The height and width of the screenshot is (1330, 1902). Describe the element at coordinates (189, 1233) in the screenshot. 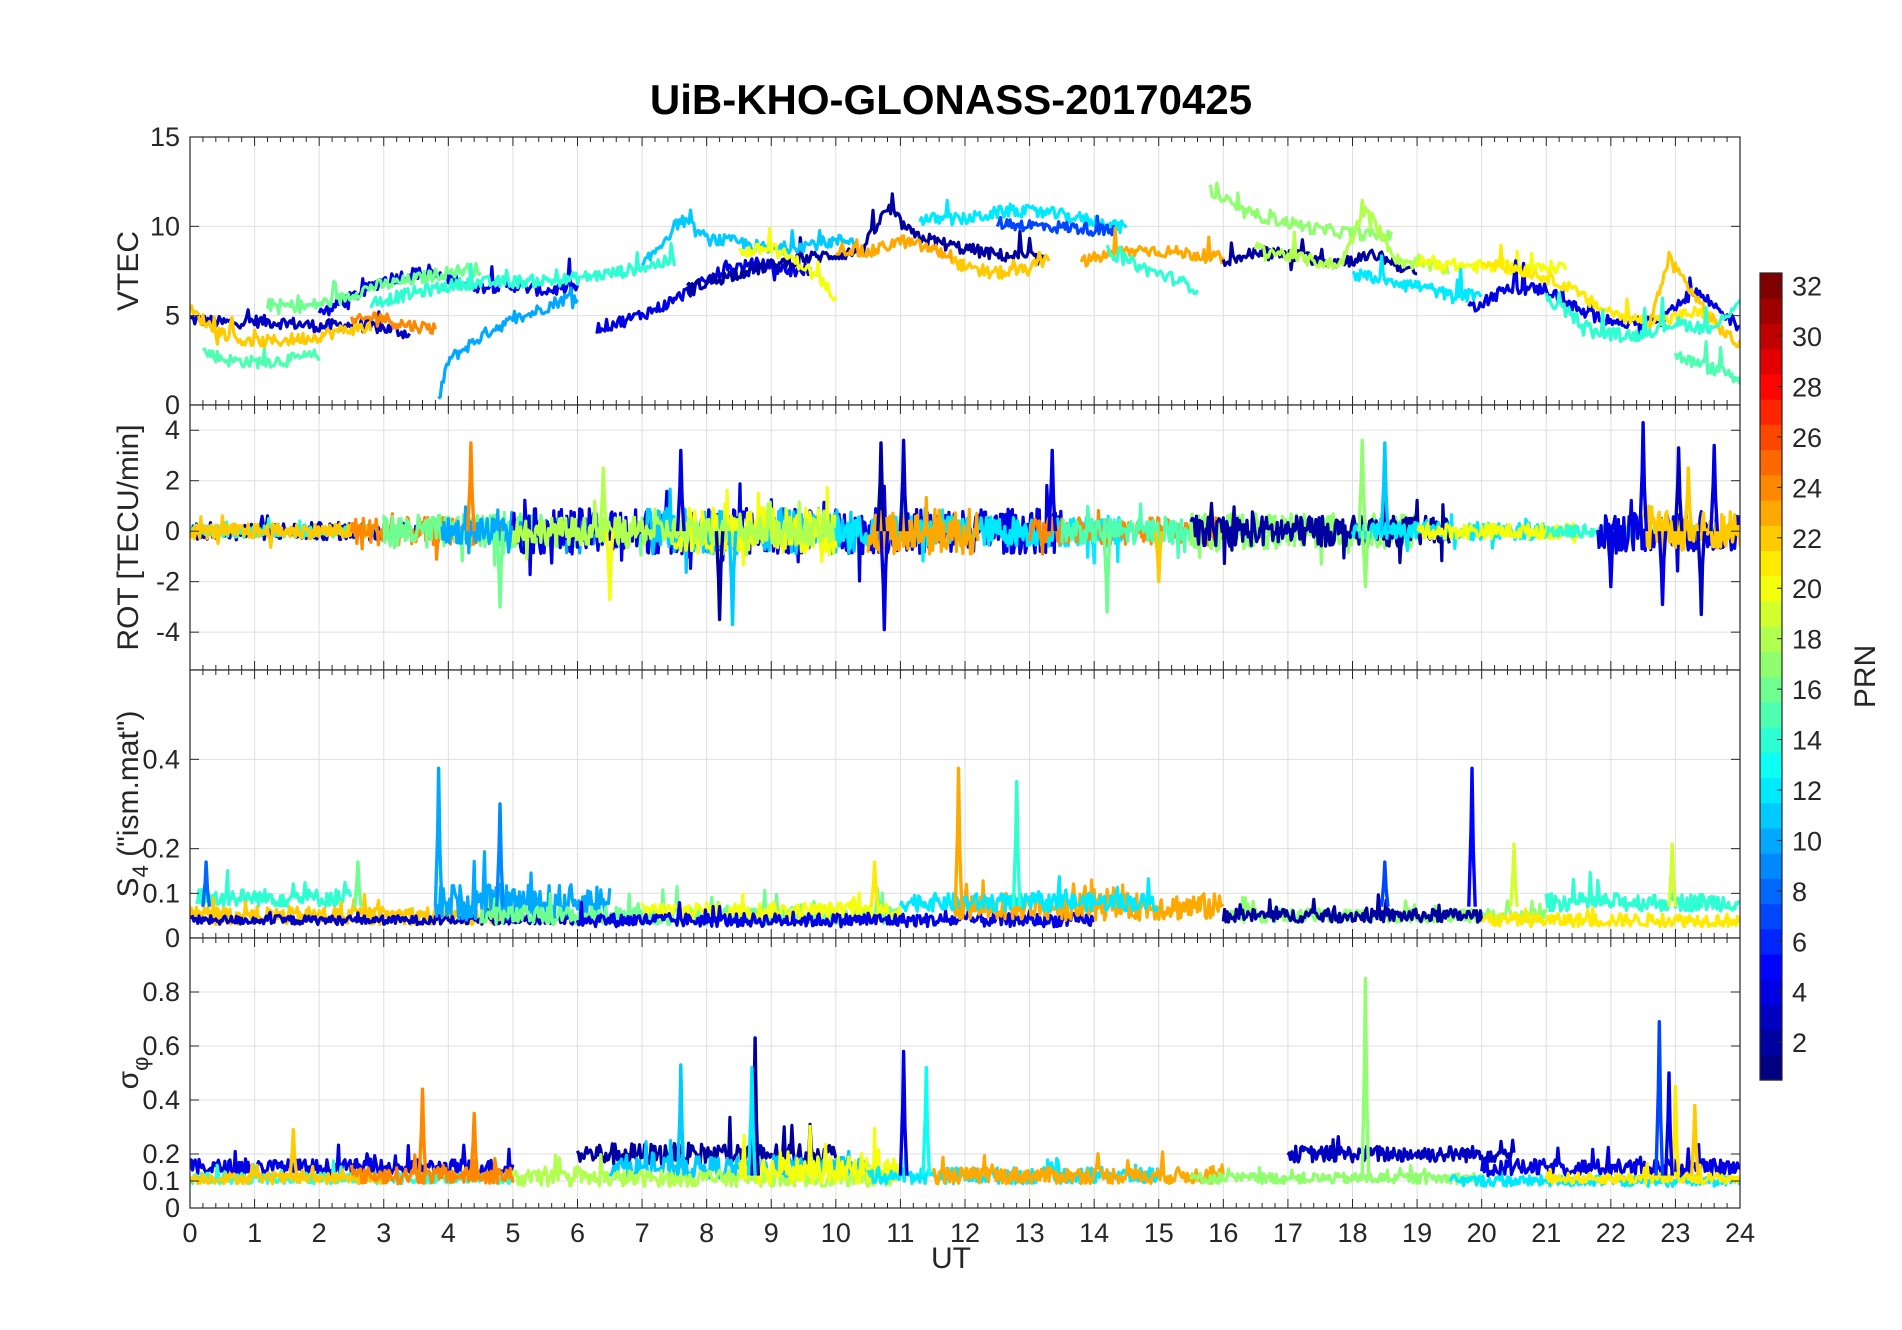

I see `x-tick-label: 0` at that location.